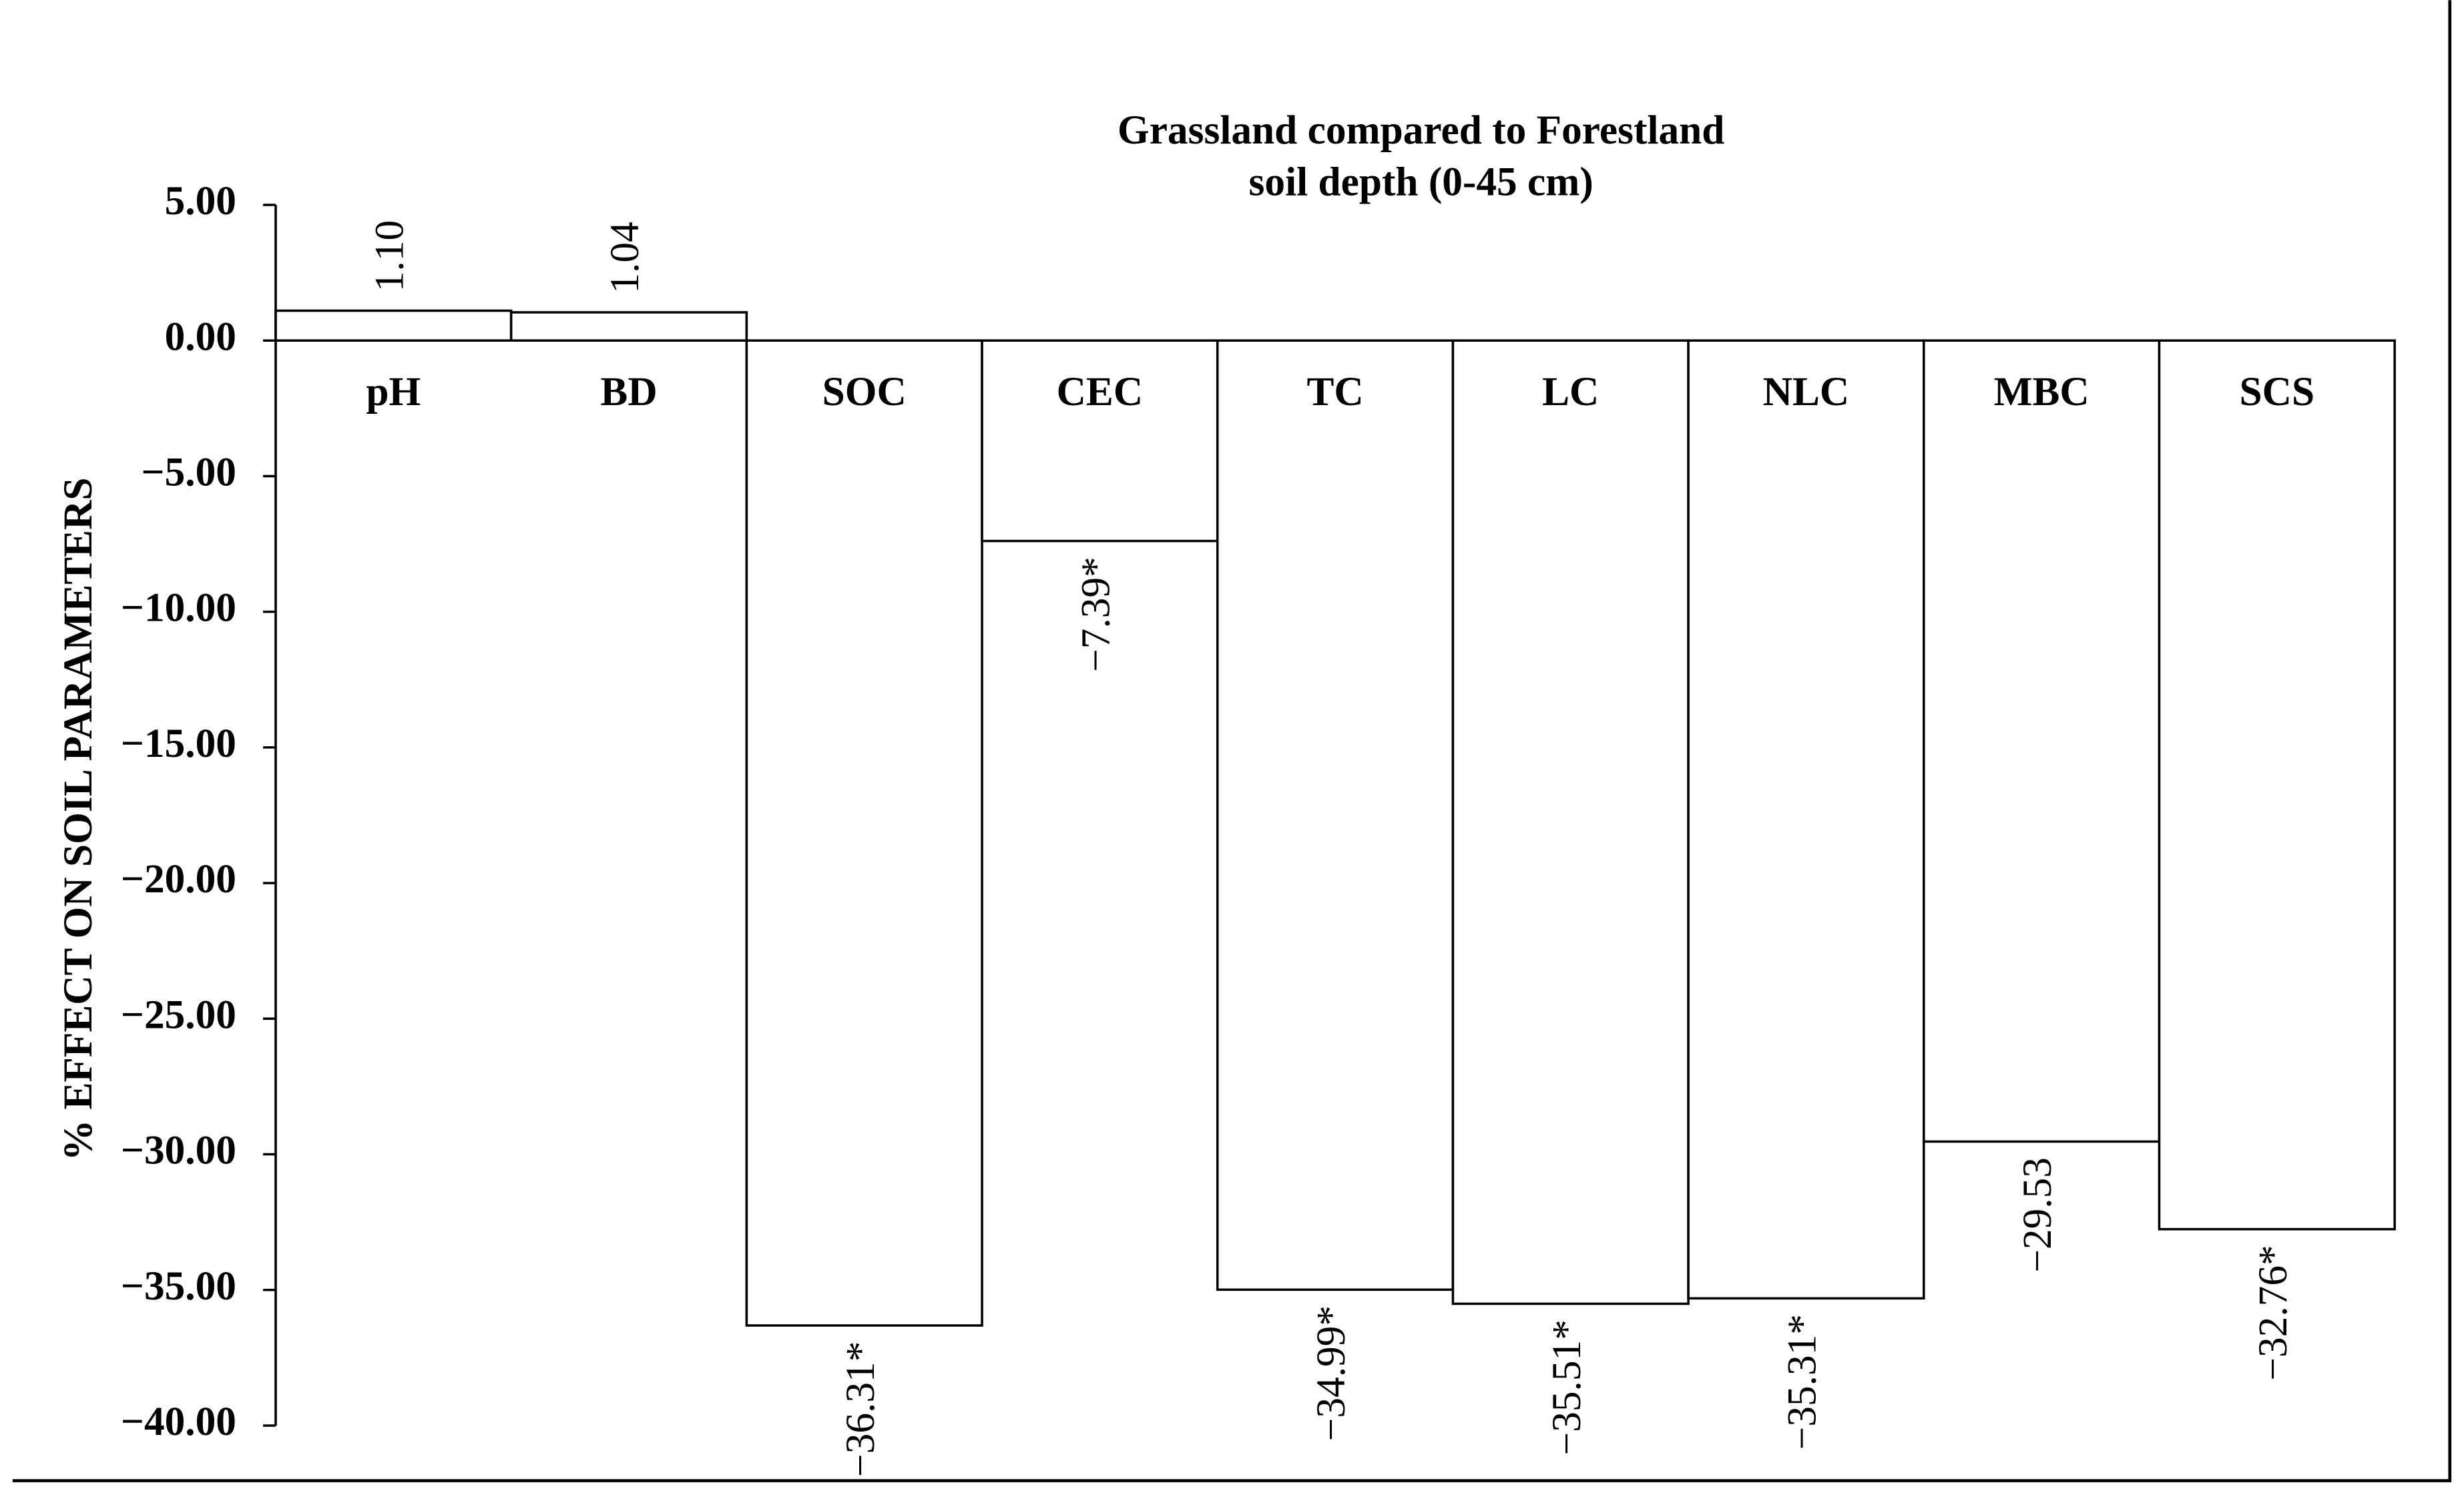 The height and width of the screenshot is (1495, 2464). What do you see at coordinates (394, 391) in the screenshot?
I see `x-tick-label: pH` at bounding box center [394, 391].